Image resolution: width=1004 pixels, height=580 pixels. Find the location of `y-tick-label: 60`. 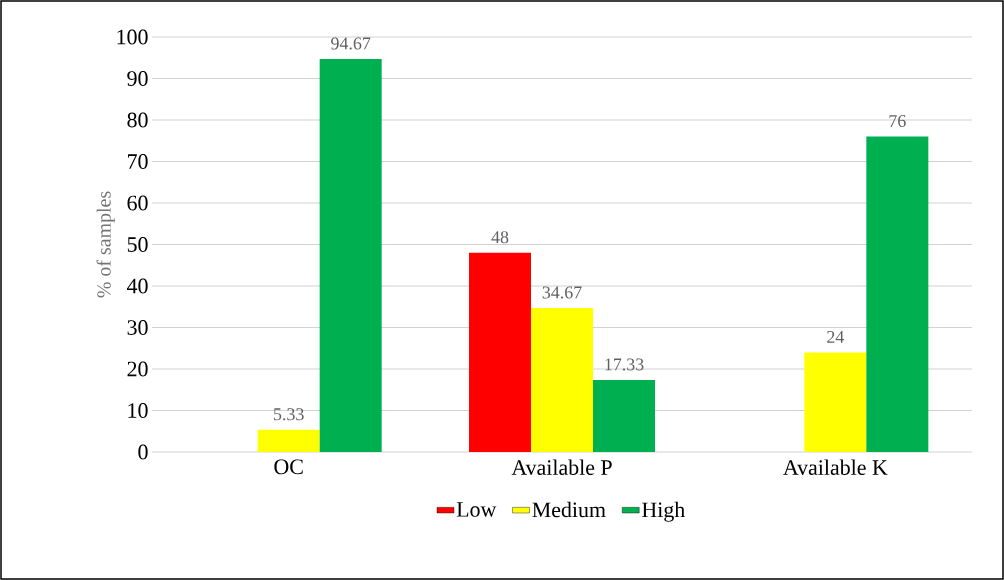

y-tick-label: 60 is located at coordinates (137, 203).